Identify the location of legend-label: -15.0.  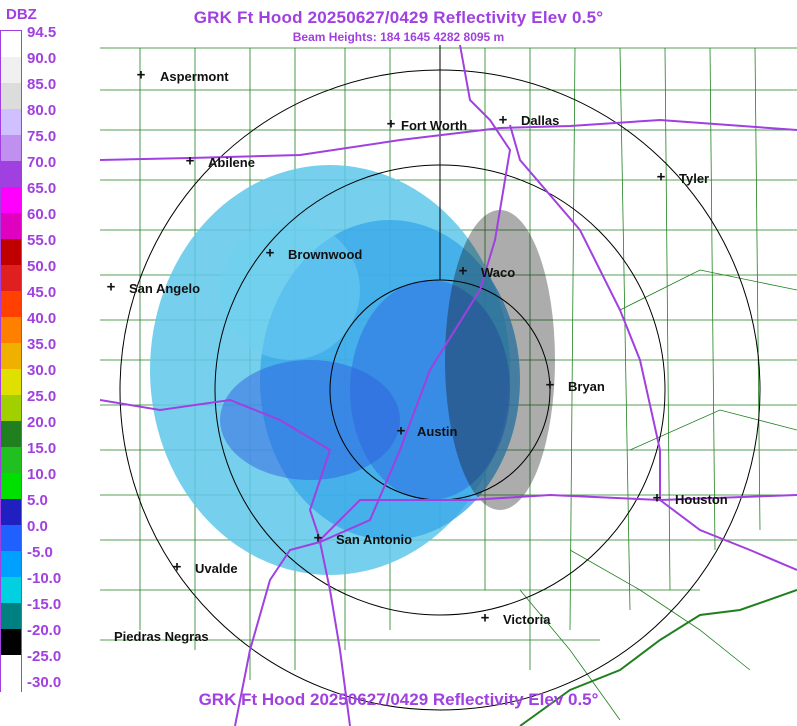
(44, 604).